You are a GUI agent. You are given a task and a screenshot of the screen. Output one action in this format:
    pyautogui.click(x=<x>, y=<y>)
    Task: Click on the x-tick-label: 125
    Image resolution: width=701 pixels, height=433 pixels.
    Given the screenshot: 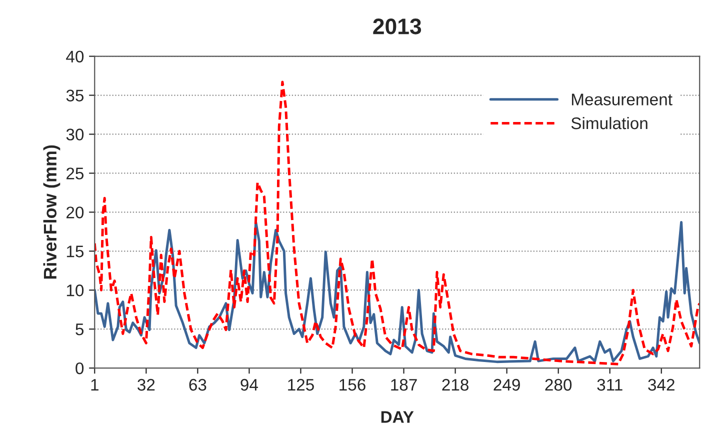 What is the action you would take?
    pyautogui.click(x=301, y=384)
    